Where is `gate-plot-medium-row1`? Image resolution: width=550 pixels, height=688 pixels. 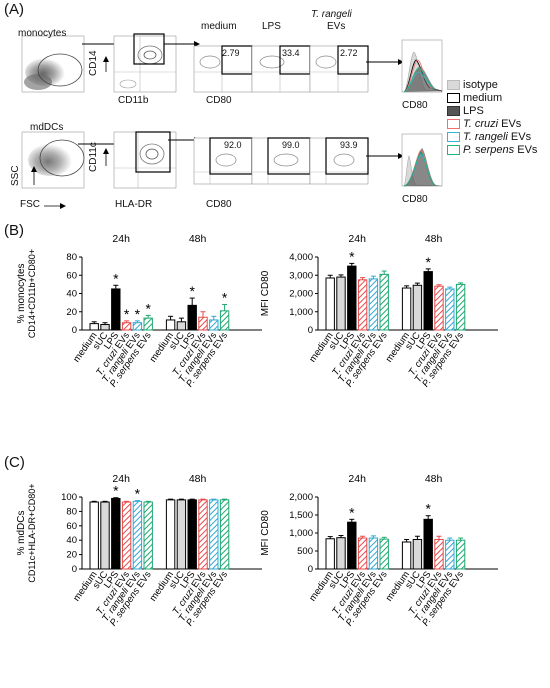
gate-plot-medium-row1 is located at coordinates (223, 69).